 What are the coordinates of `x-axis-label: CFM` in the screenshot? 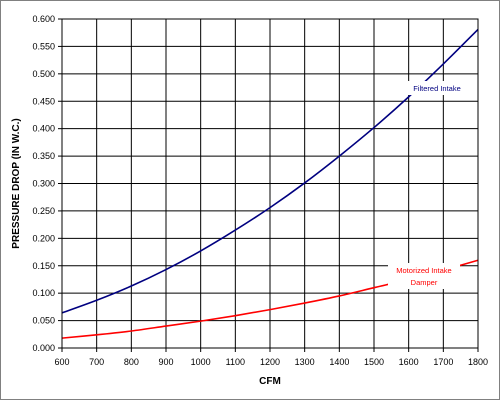 It's located at (270, 381).